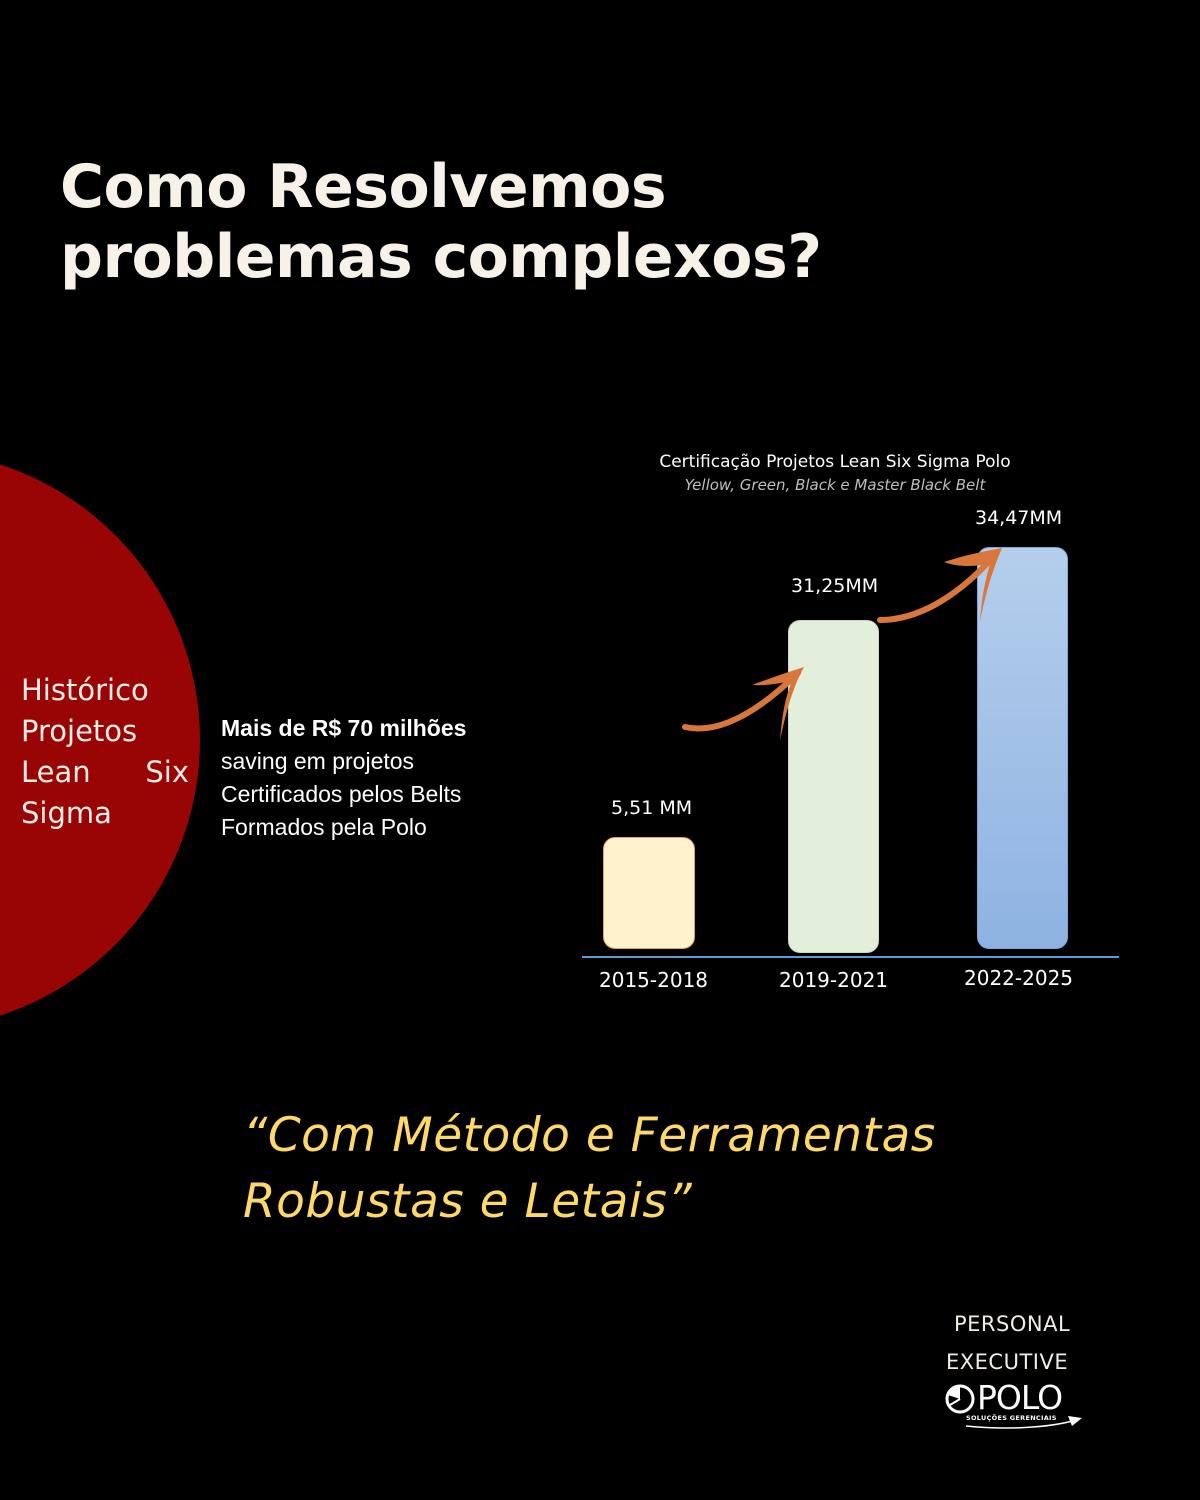  I want to click on saving-headline: Mais de R$ 70 milhões, so click(344, 728).